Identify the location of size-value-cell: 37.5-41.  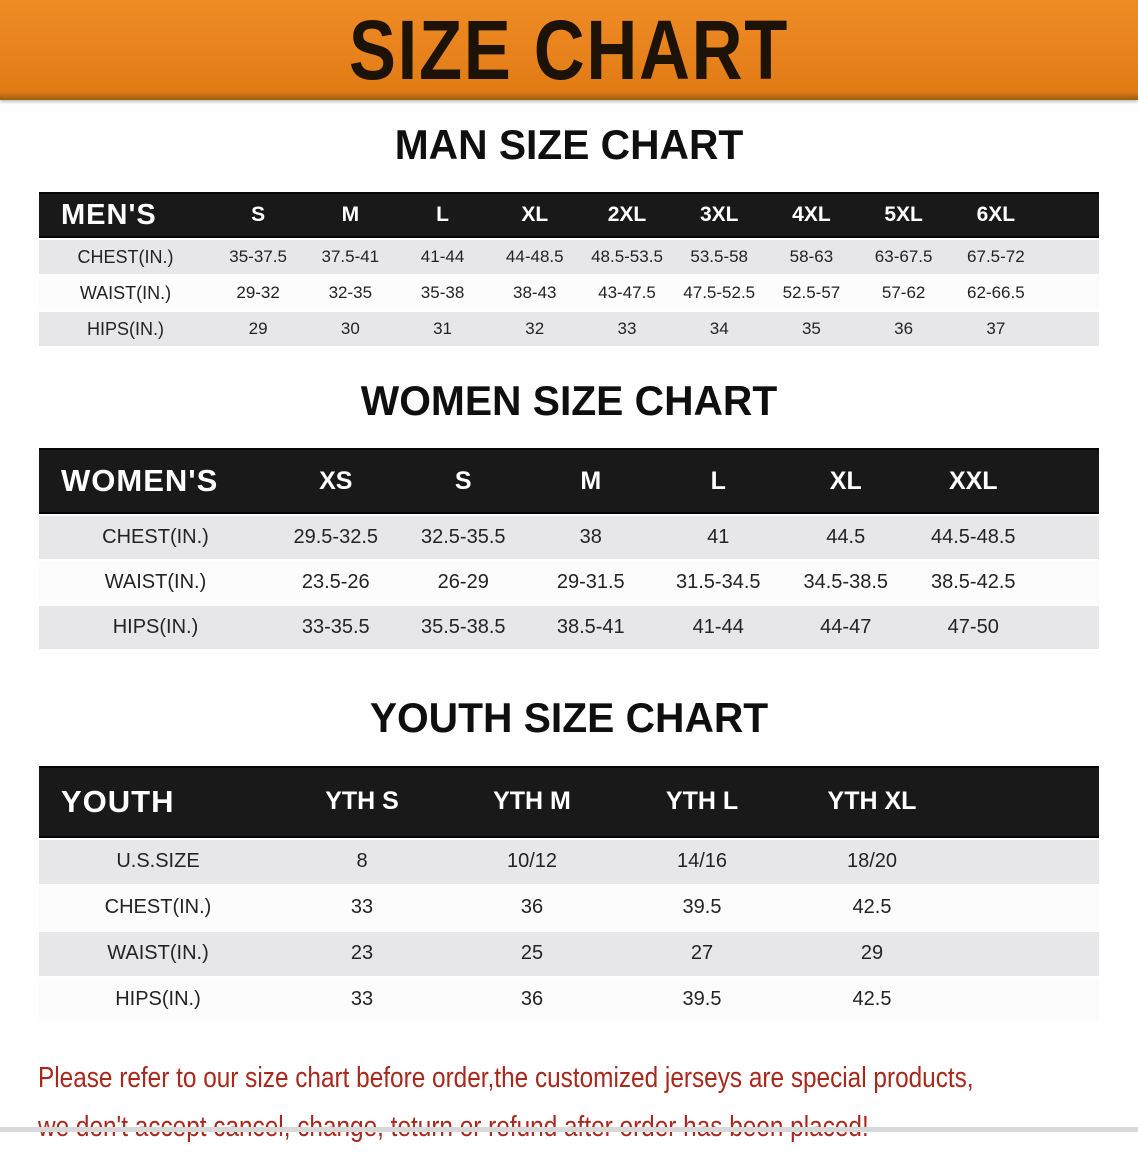
(350, 257).